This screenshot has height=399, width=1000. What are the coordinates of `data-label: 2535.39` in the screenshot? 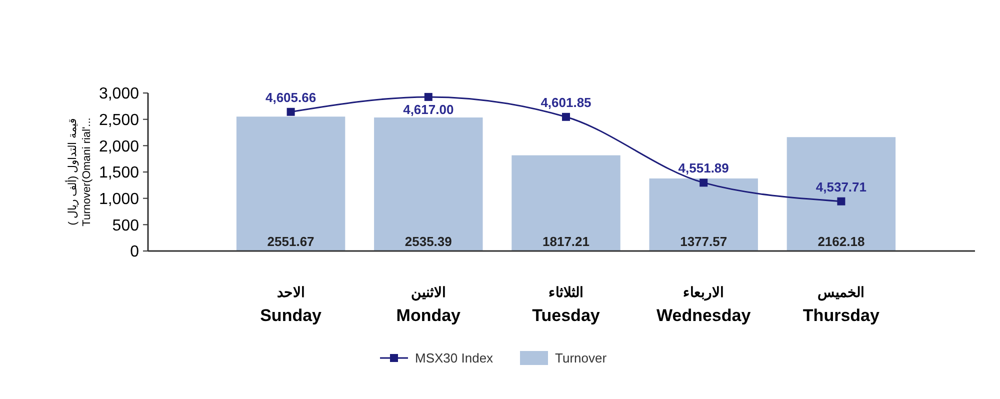 It's located at (428, 241).